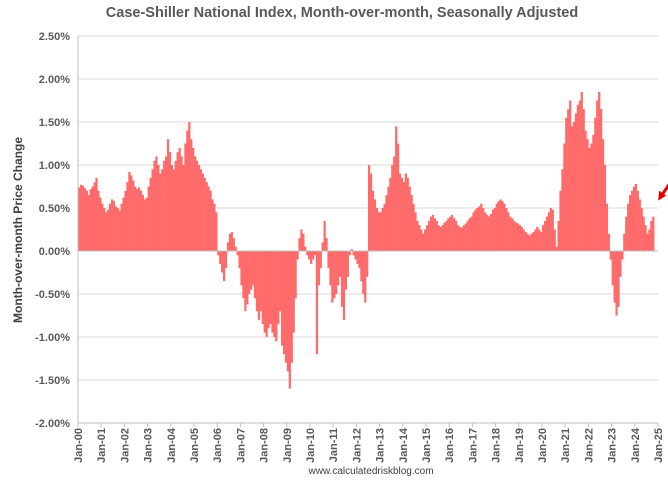  I want to click on arrow-shaft, so click(664, 190).